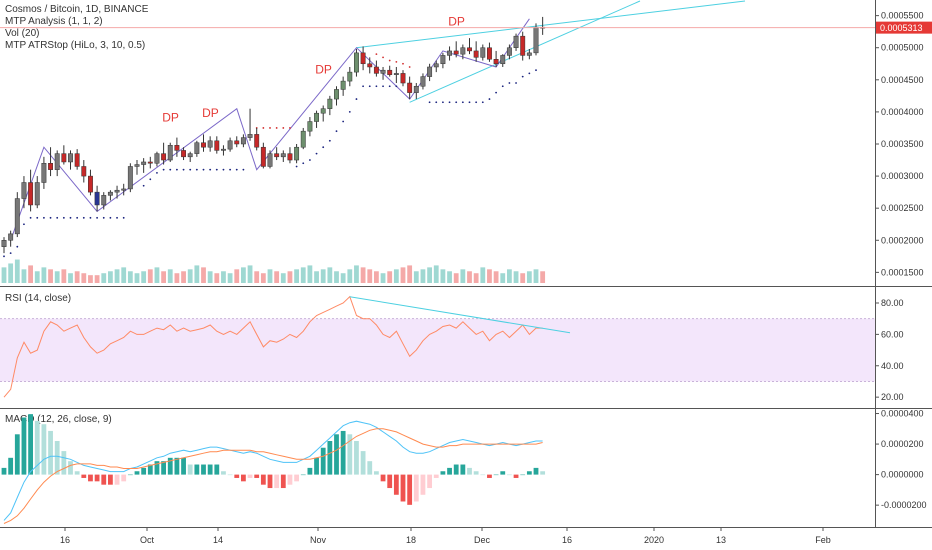 The height and width of the screenshot is (550, 932). What do you see at coordinates (901, 28) in the screenshot?
I see `last-price-label: 0.0005313` at bounding box center [901, 28].